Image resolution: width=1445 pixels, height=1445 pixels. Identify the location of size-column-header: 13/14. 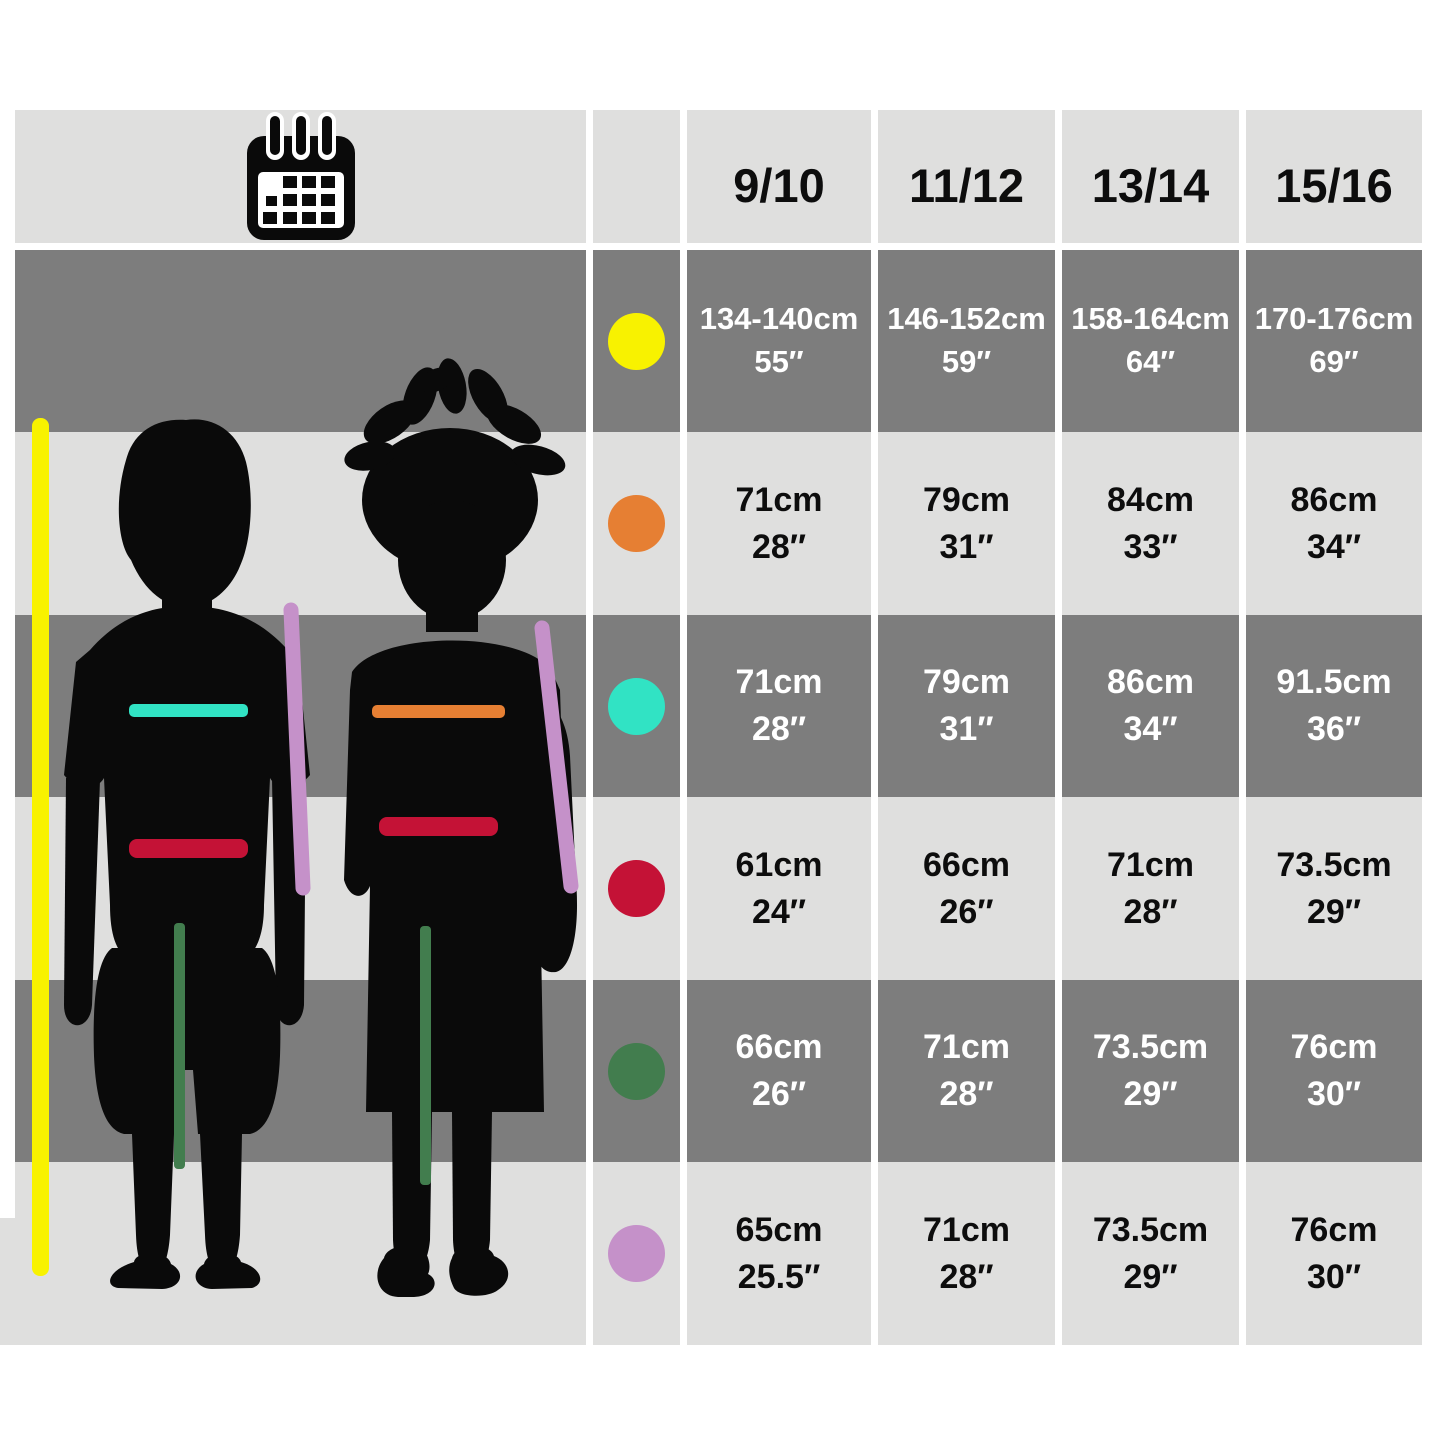
(1150, 176).